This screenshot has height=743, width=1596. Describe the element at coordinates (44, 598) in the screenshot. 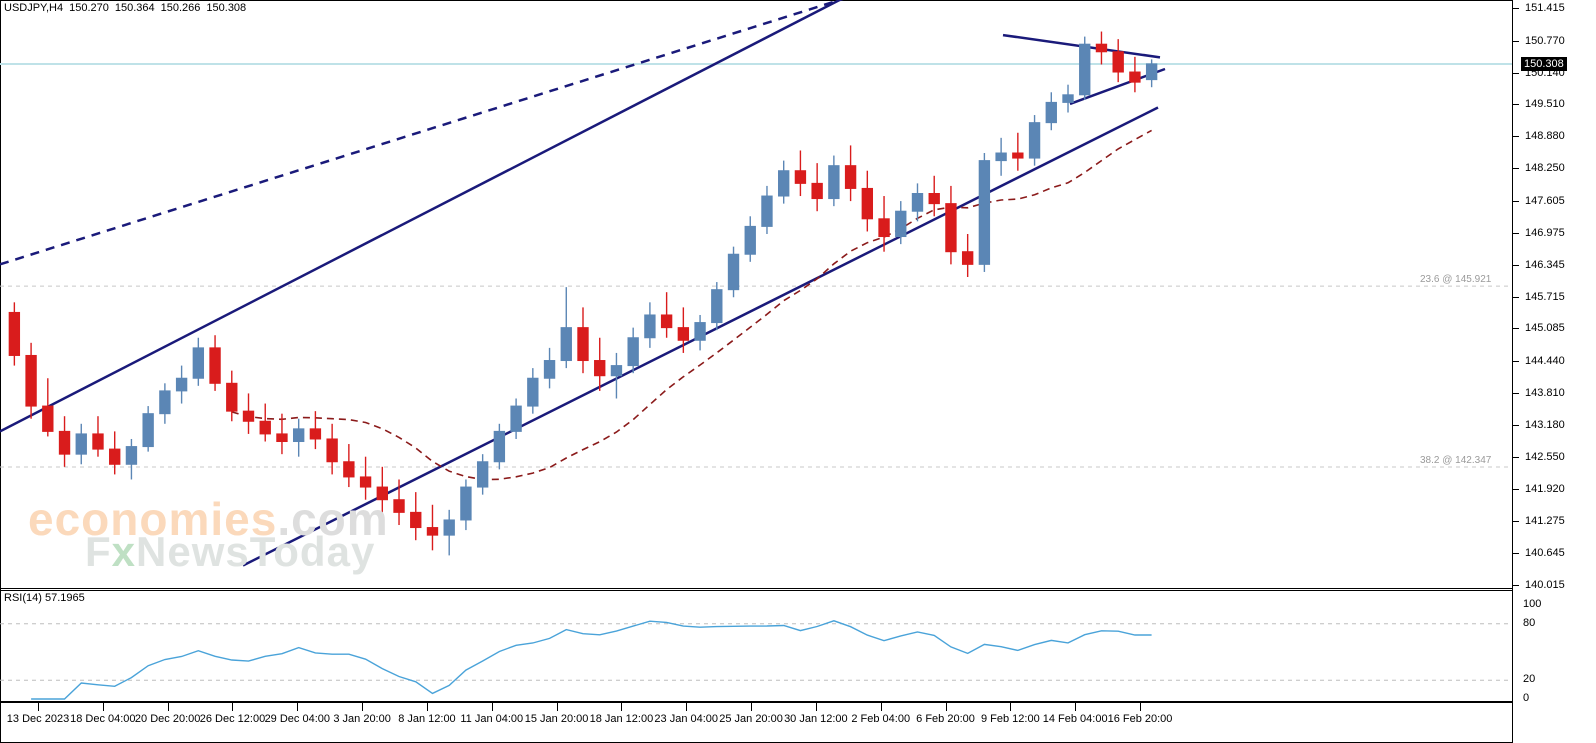

I see `rsi-title: RSI(14) 57.1965` at that location.